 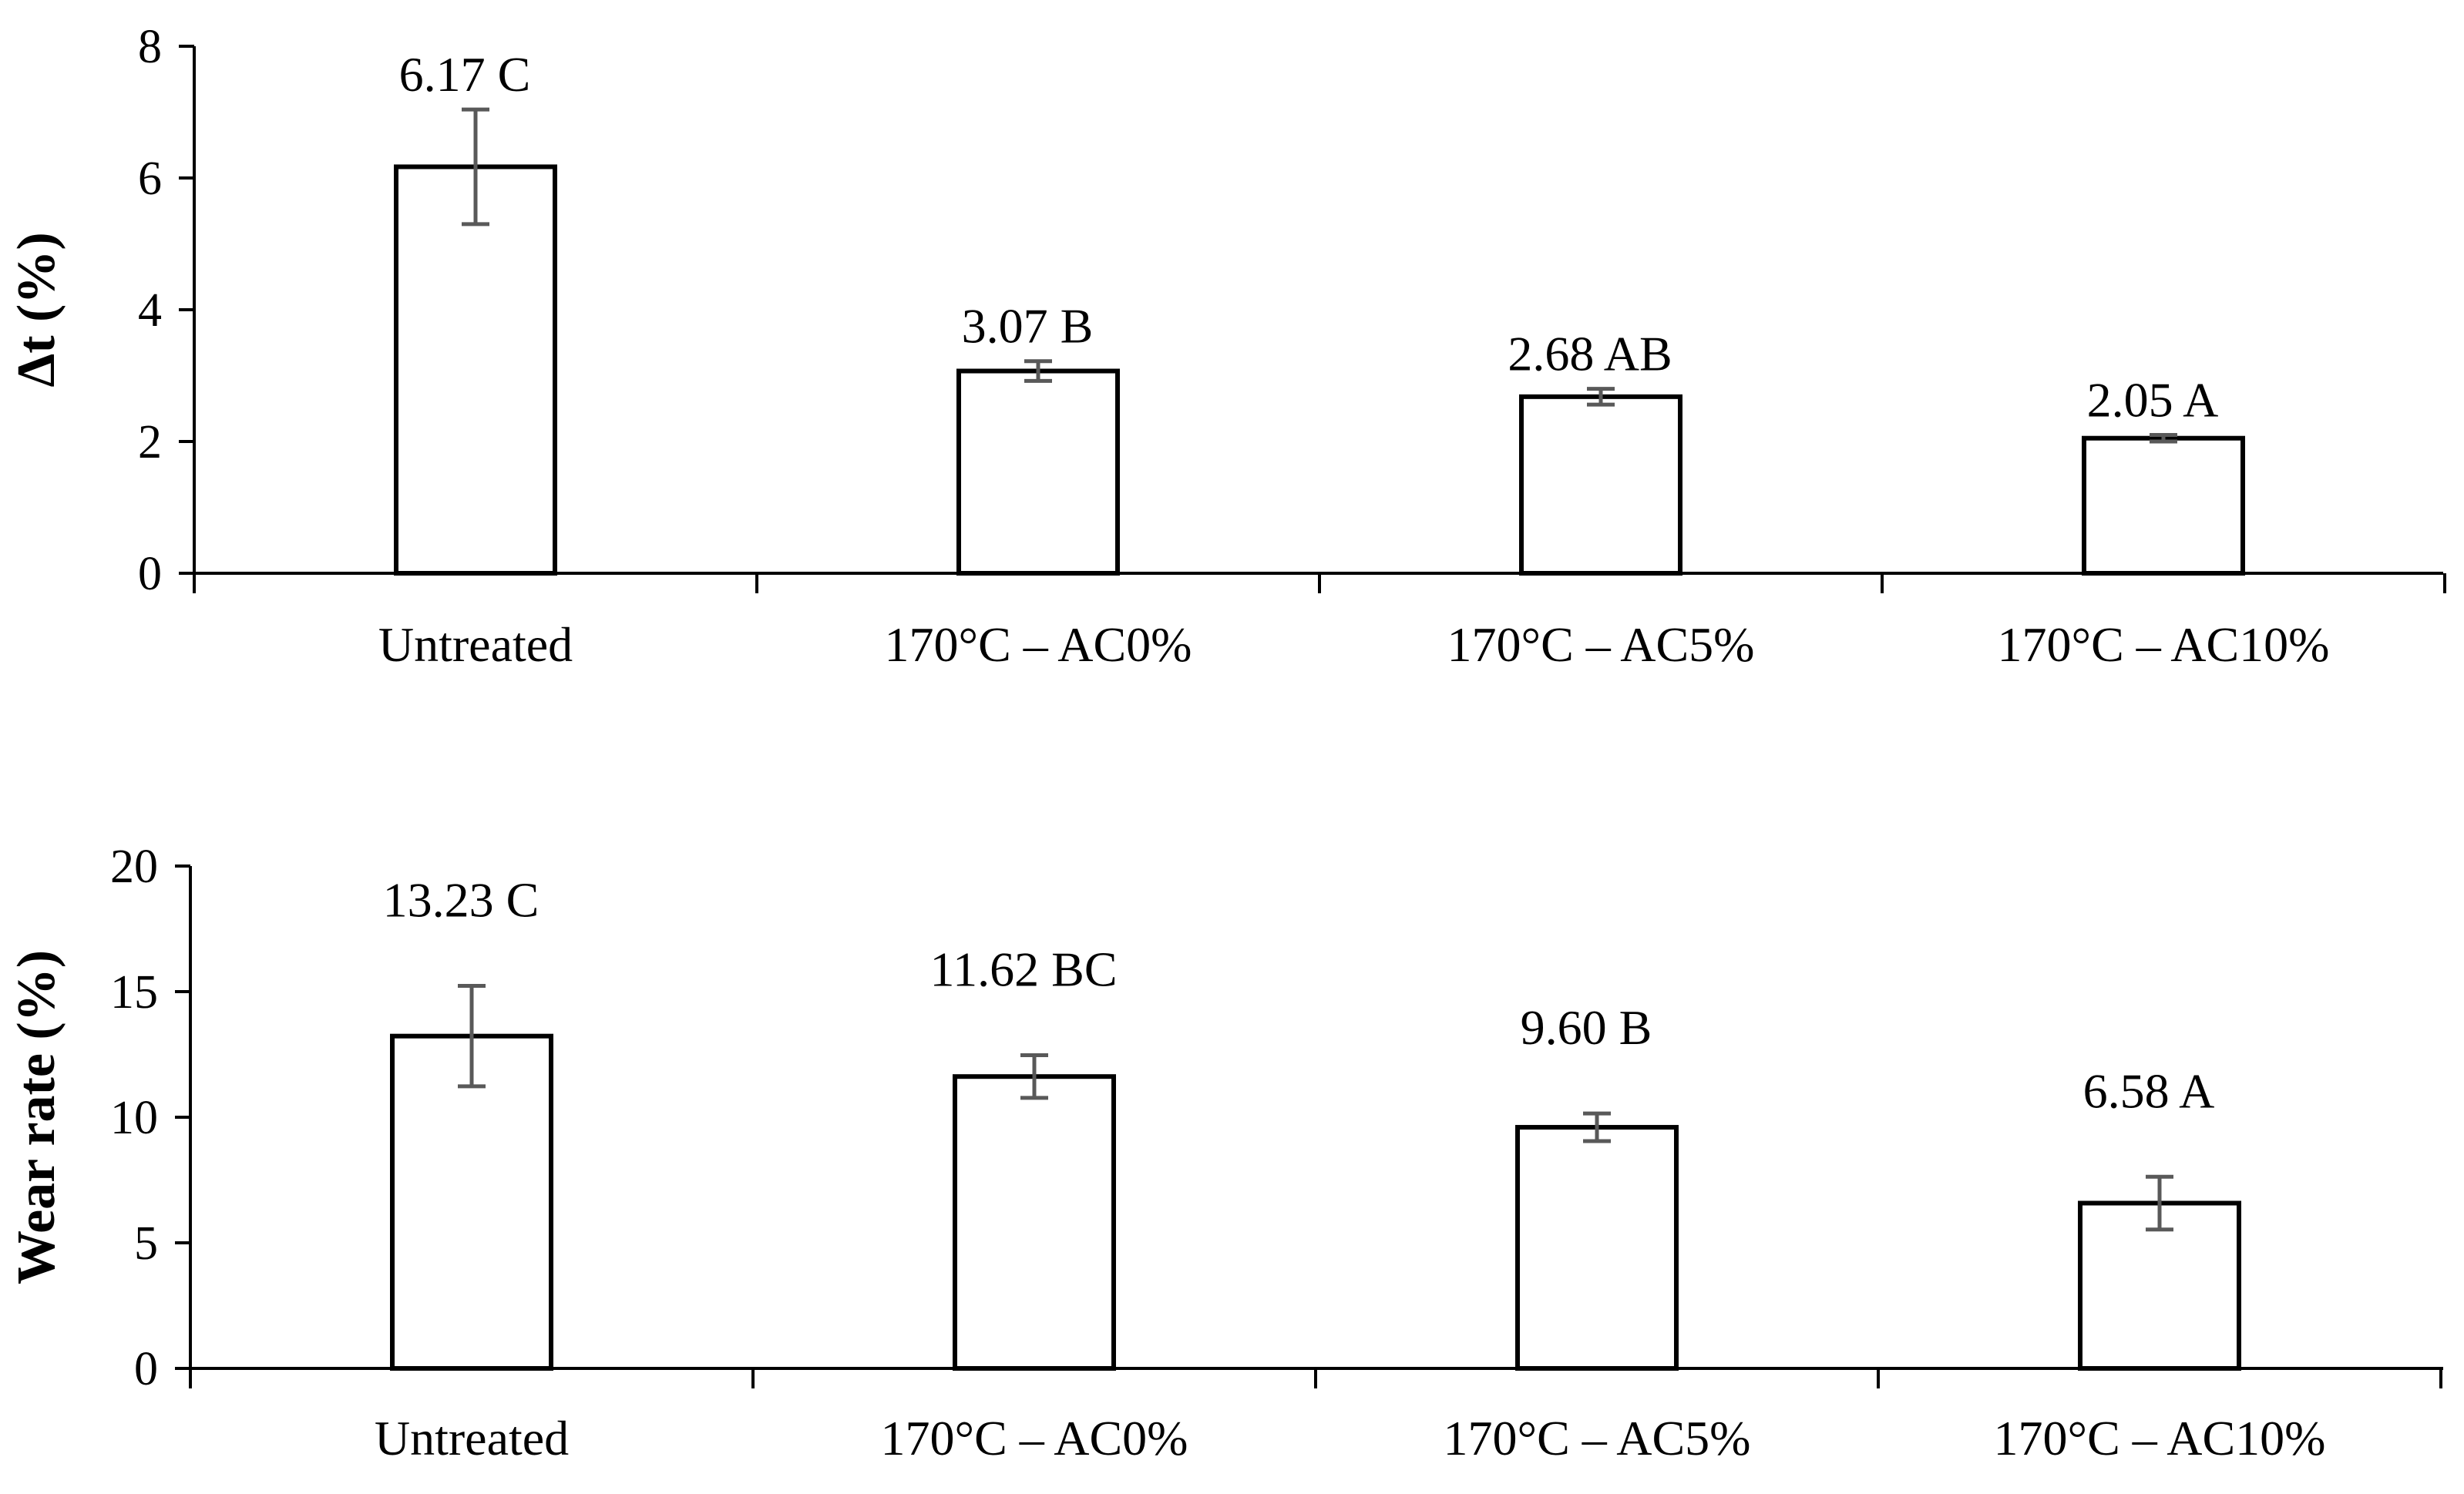 What do you see at coordinates (1024, 969) in the screenshot?
I see `data-label: 11.62 BC` at bounding box center [1024, 969].